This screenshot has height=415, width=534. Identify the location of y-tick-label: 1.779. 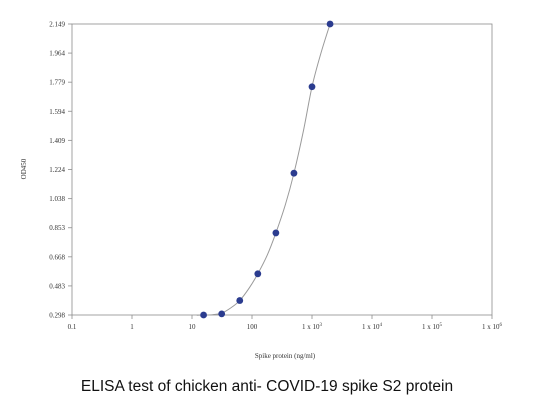
(57, 83).